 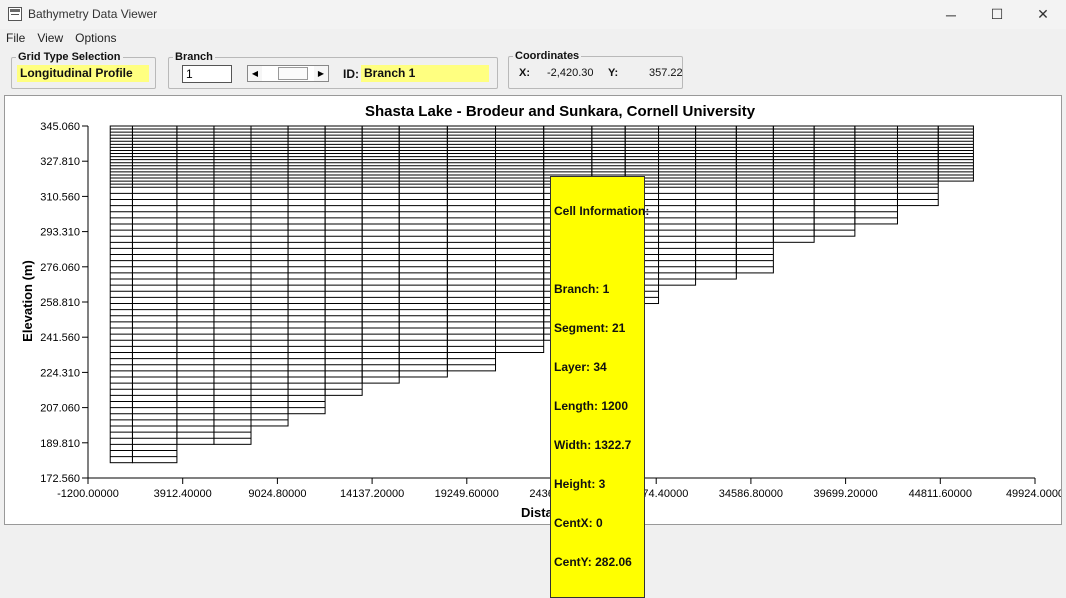 What do you see at coordinates (183, 494) in the screenshot?
I see `x-tick-label: 3912.40000` at bounding box center [183, 494].